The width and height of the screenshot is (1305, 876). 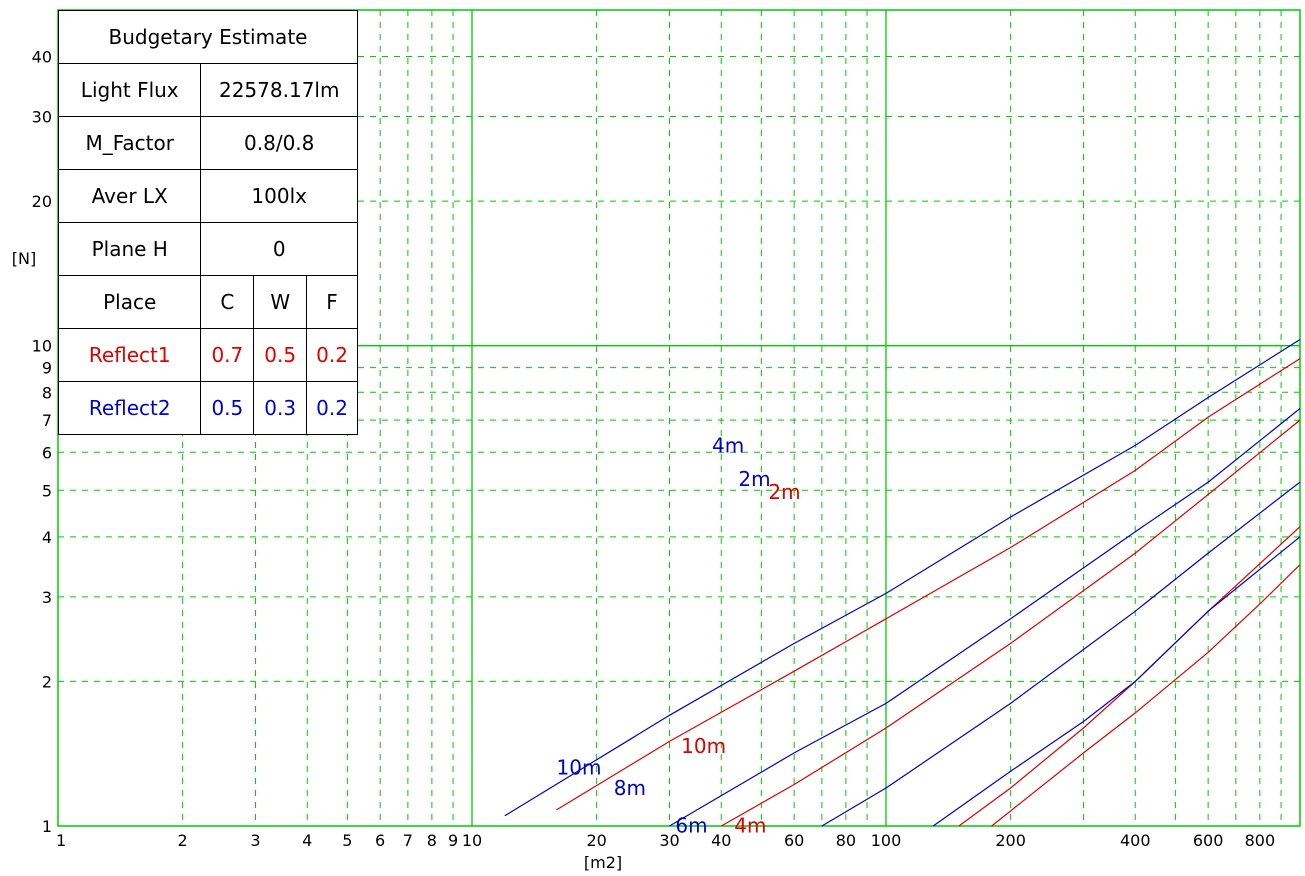 What do you see at coordinates (669, 840) in the screenshot?
I see `x-tick-label: 30` at bounding box center [669, 840].